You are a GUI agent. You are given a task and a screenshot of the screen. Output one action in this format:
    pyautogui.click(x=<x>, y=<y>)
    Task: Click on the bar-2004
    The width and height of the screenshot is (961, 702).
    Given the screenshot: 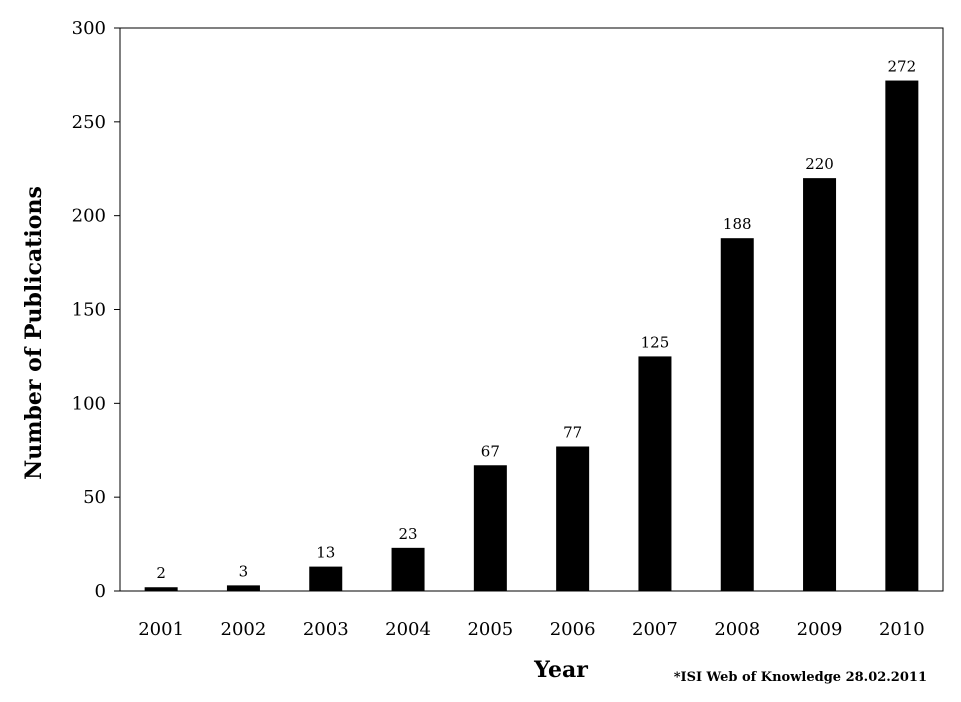 What is the action you would take?
    pyautogui.click(x=408, y=569)
    